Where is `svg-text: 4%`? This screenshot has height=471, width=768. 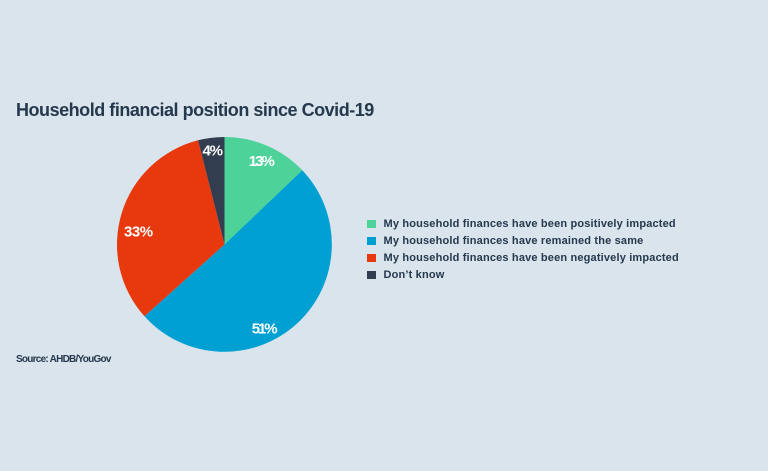
svg-text: 4% is located at coordinates (212, 150).